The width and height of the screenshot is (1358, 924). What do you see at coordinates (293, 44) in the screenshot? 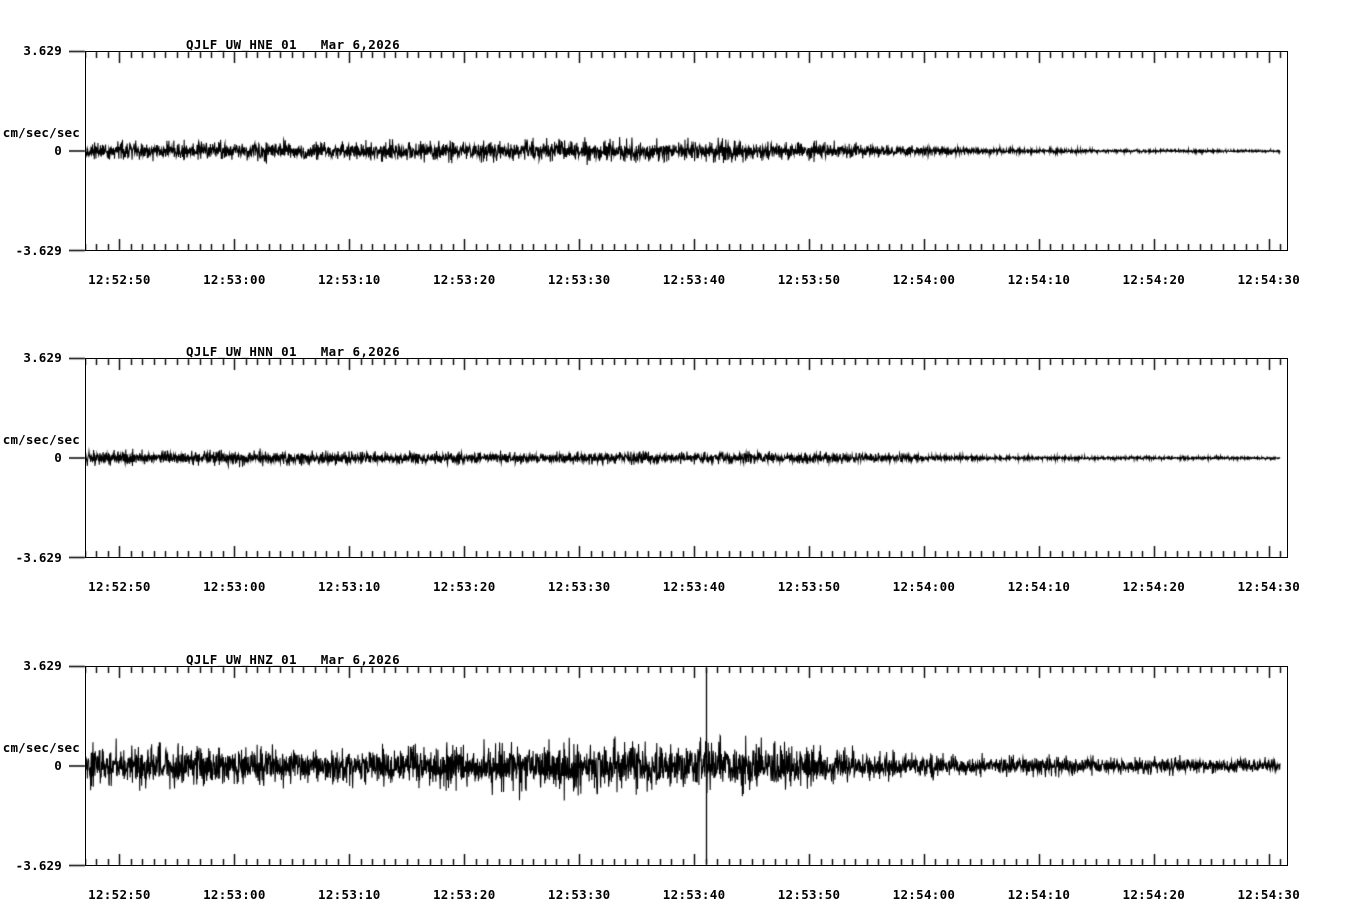
I see `panel-title: QJLF_UW_HNE_01 Mar 6,2026` at bounding box center [293, 44].